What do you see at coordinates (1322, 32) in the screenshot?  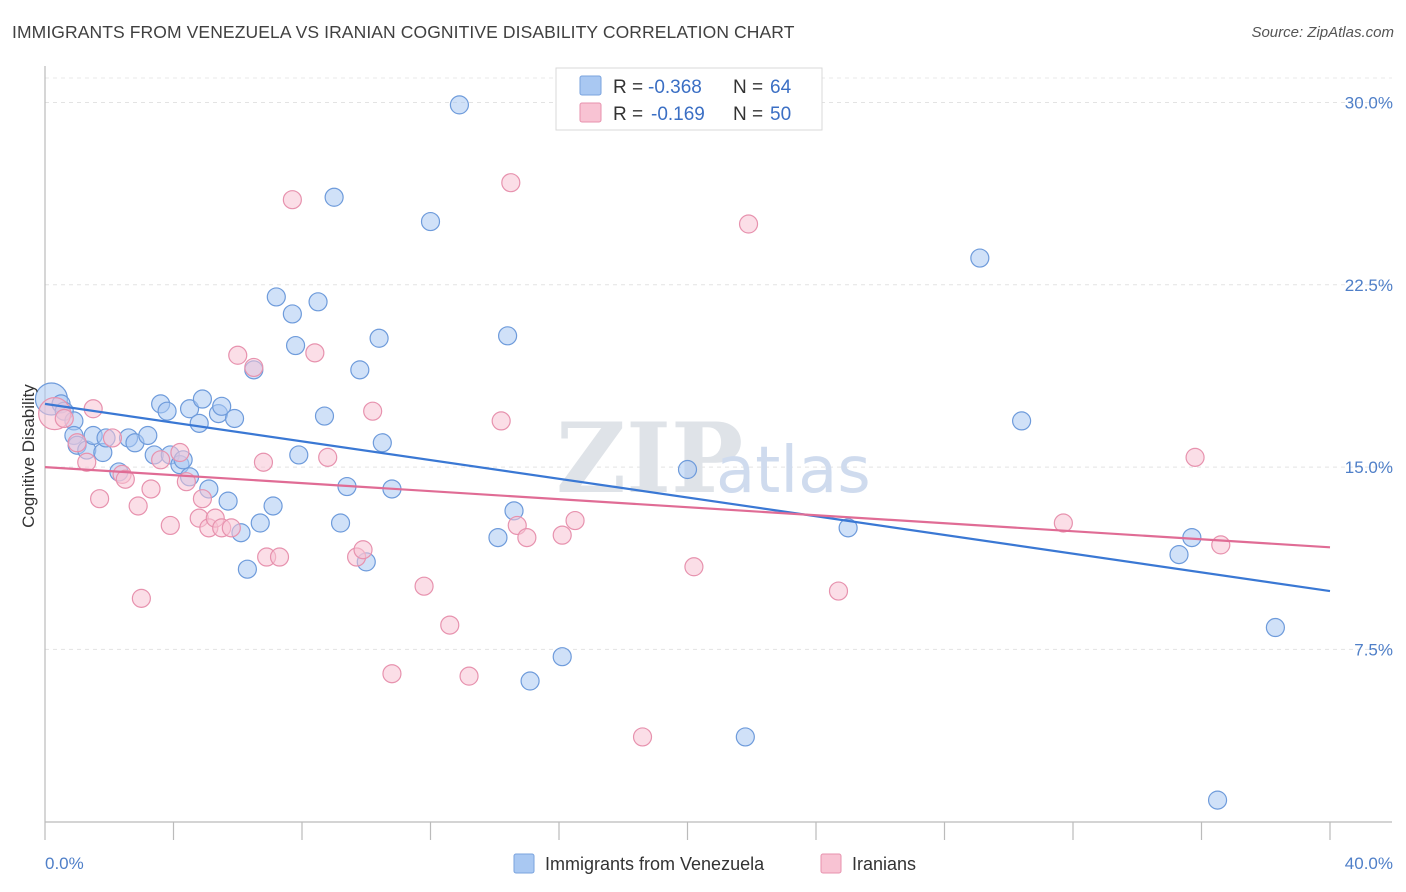 I see `source-credit: Source: ZipAtlas.com` at bounding box center [1322, 32].